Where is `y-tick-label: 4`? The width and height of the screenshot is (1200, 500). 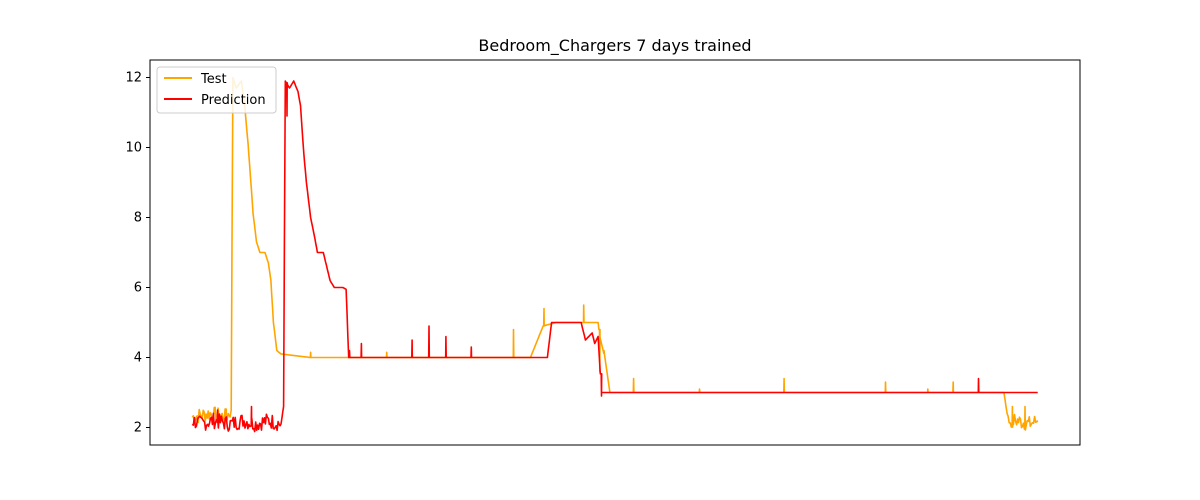
y-tick-label: 4 is located at coordinates (138, 358).